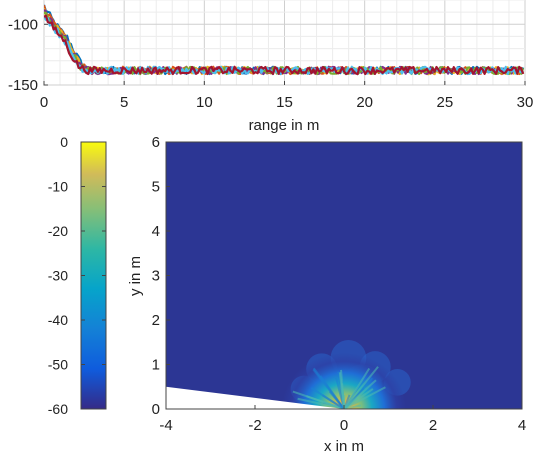 The image size is (539, 457). I want to click on colorbar-tick-label: -40, so click(58, 320).